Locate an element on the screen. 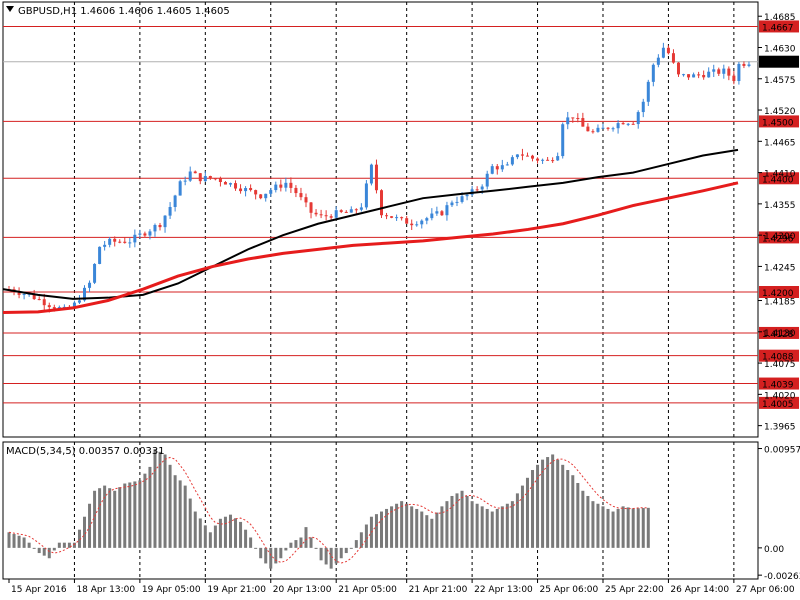  y-axis-tick-label: 1.4575 is located at coordinates (780, 81).